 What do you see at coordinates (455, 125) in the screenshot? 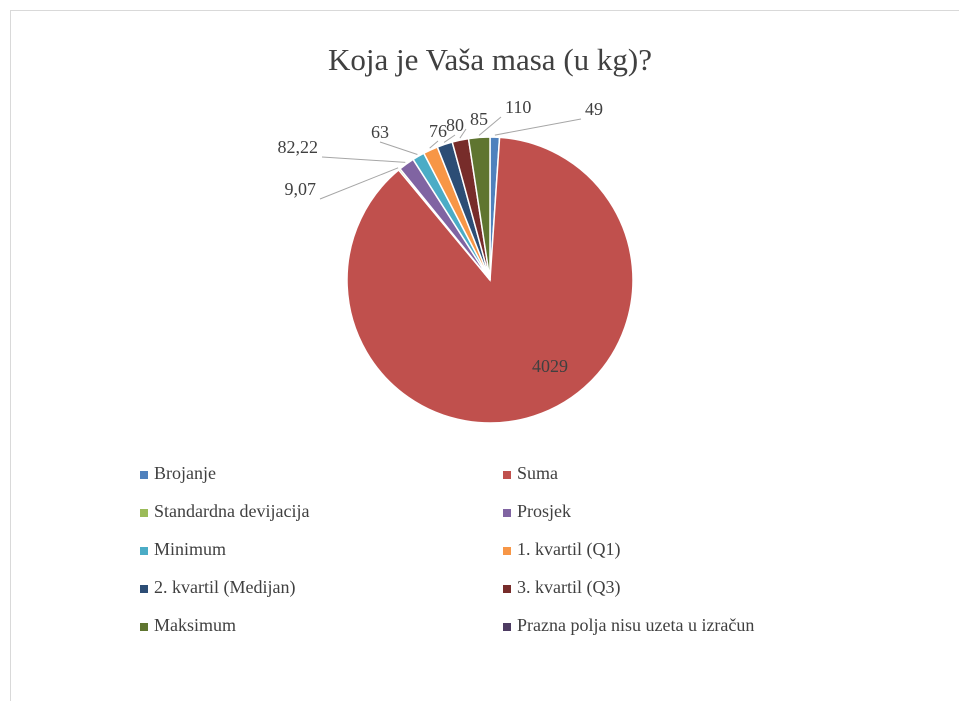
I see `data-label: 80` at bounding box center [455, 125].